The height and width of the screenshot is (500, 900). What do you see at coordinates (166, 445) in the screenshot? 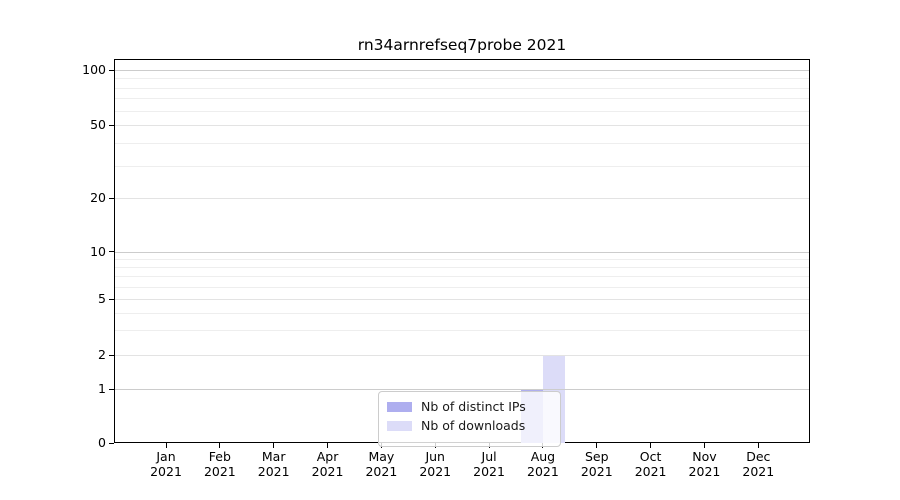
I see `x-tick-jan` at bounding box center [166, 445].